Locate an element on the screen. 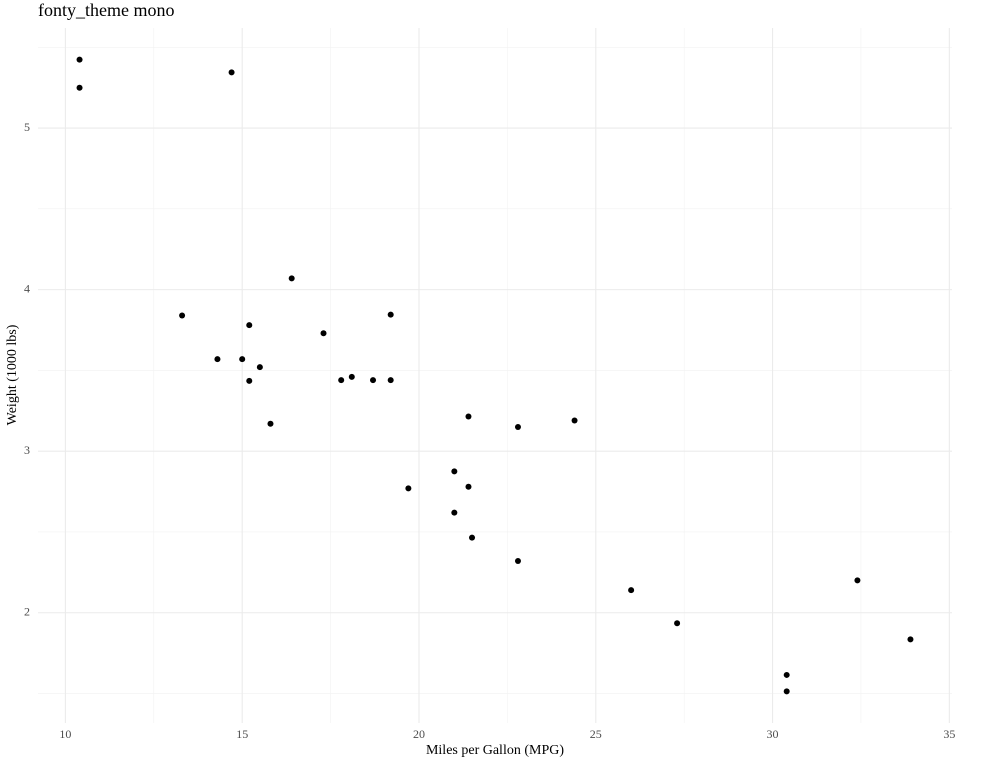 The image size is (985, 768). x-tick-label: 30 is located at coordinates (773, 734).